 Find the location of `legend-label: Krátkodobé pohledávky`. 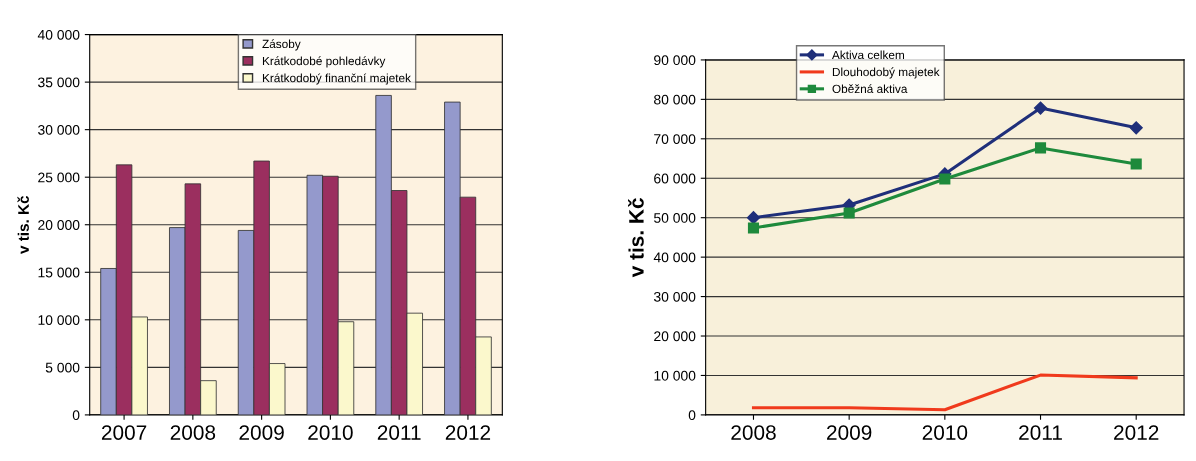

legend-label: Krátkodobé pohledávky is located at coordinates (324, 62).